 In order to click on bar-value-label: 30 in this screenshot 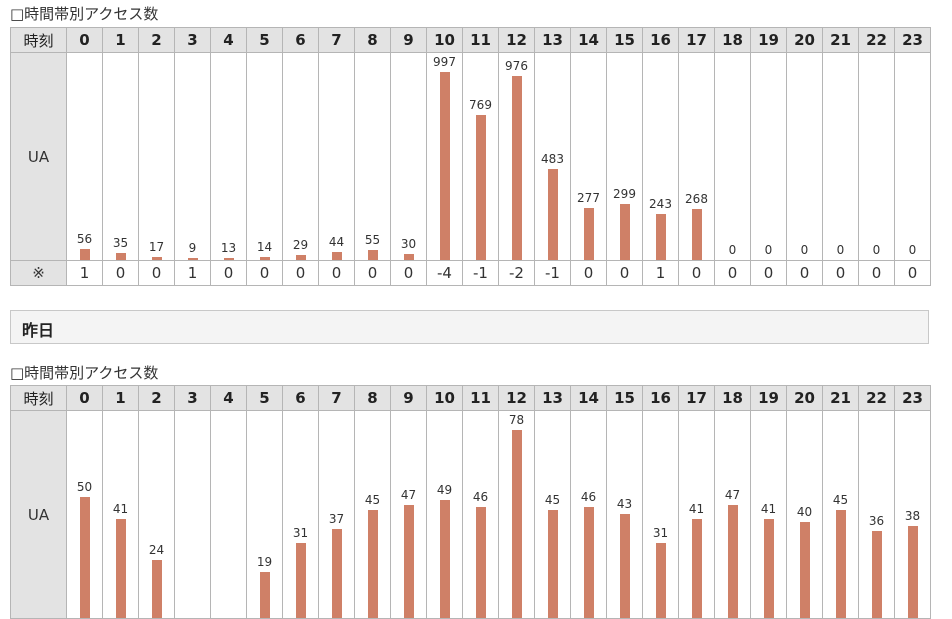, I will do `click(408, 244)`.